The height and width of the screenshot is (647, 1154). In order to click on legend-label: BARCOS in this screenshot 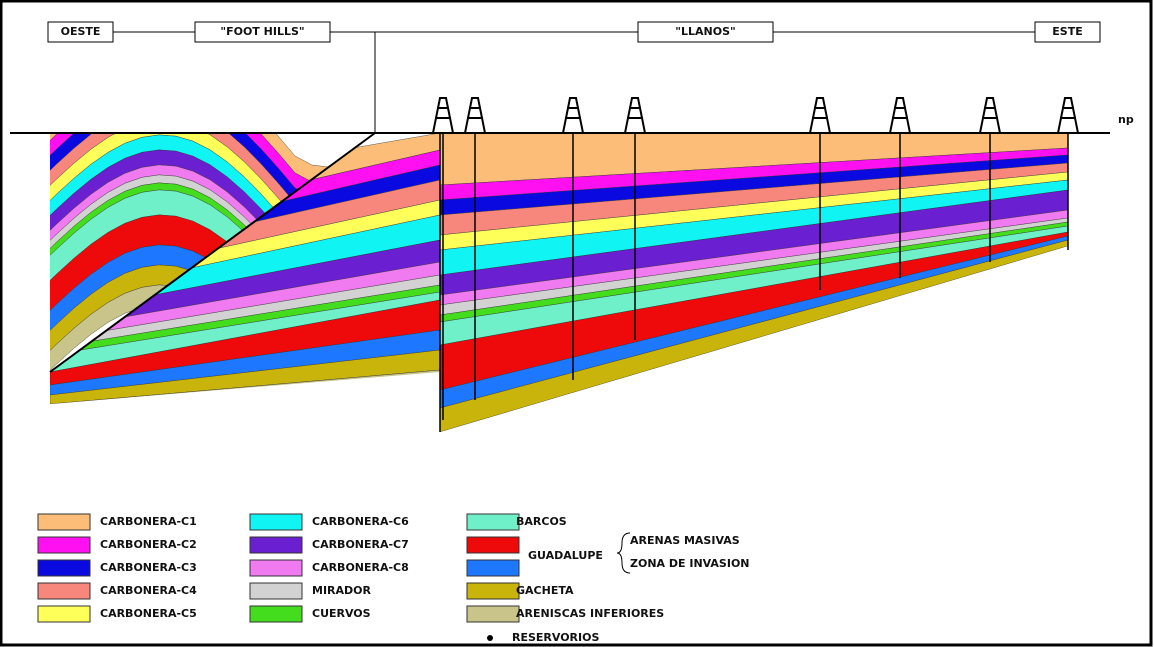, I will do `click(541, 521)`.